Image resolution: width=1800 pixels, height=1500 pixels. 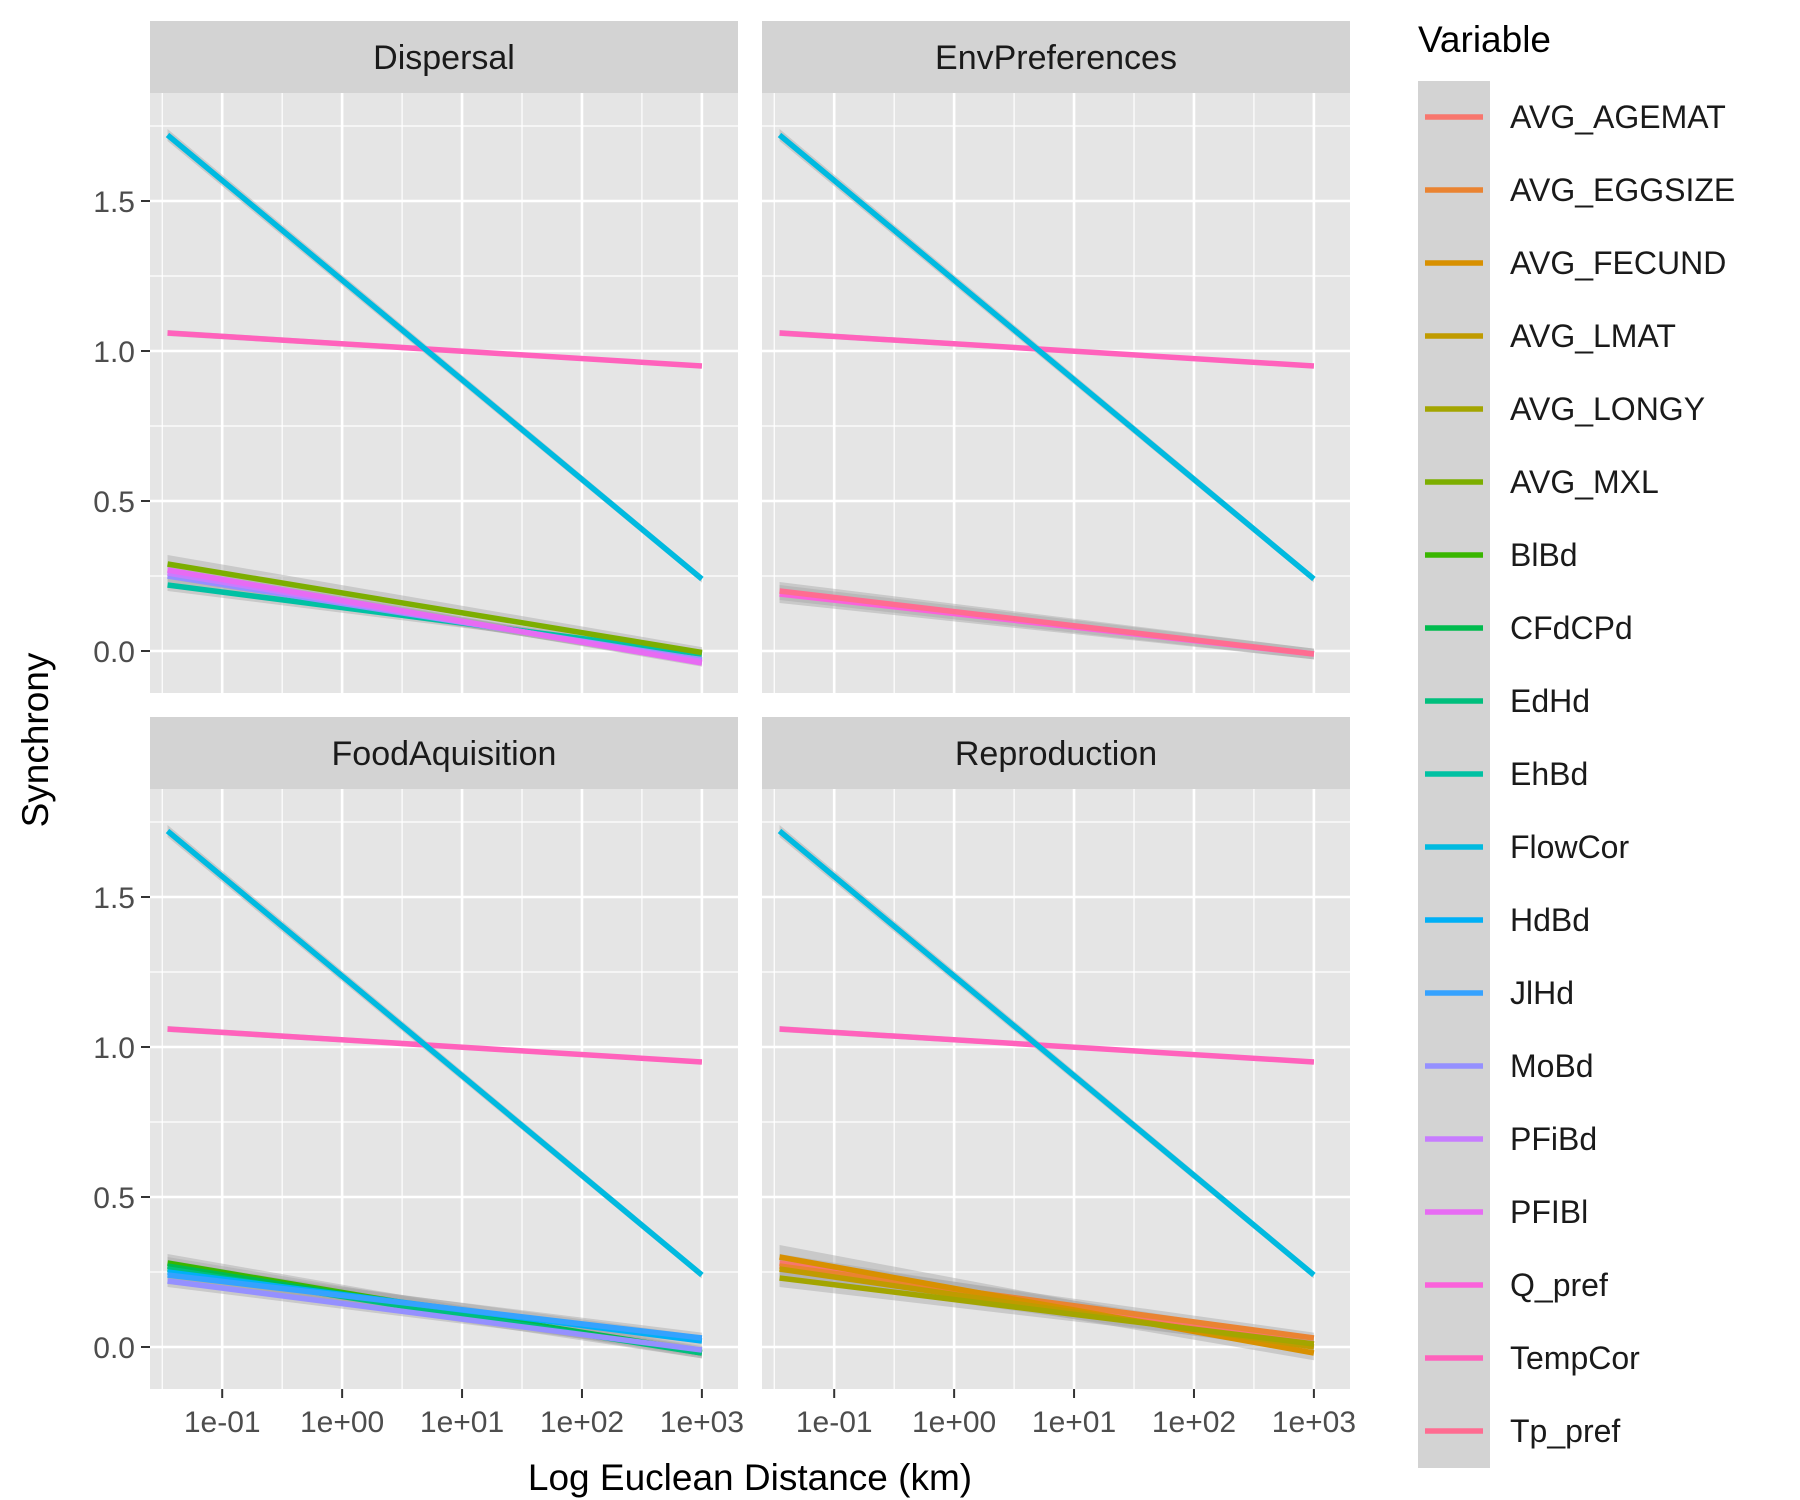 I want to click on legend-item-avg-lmat: AVG_LMAT, so click(x=1550, y=336).